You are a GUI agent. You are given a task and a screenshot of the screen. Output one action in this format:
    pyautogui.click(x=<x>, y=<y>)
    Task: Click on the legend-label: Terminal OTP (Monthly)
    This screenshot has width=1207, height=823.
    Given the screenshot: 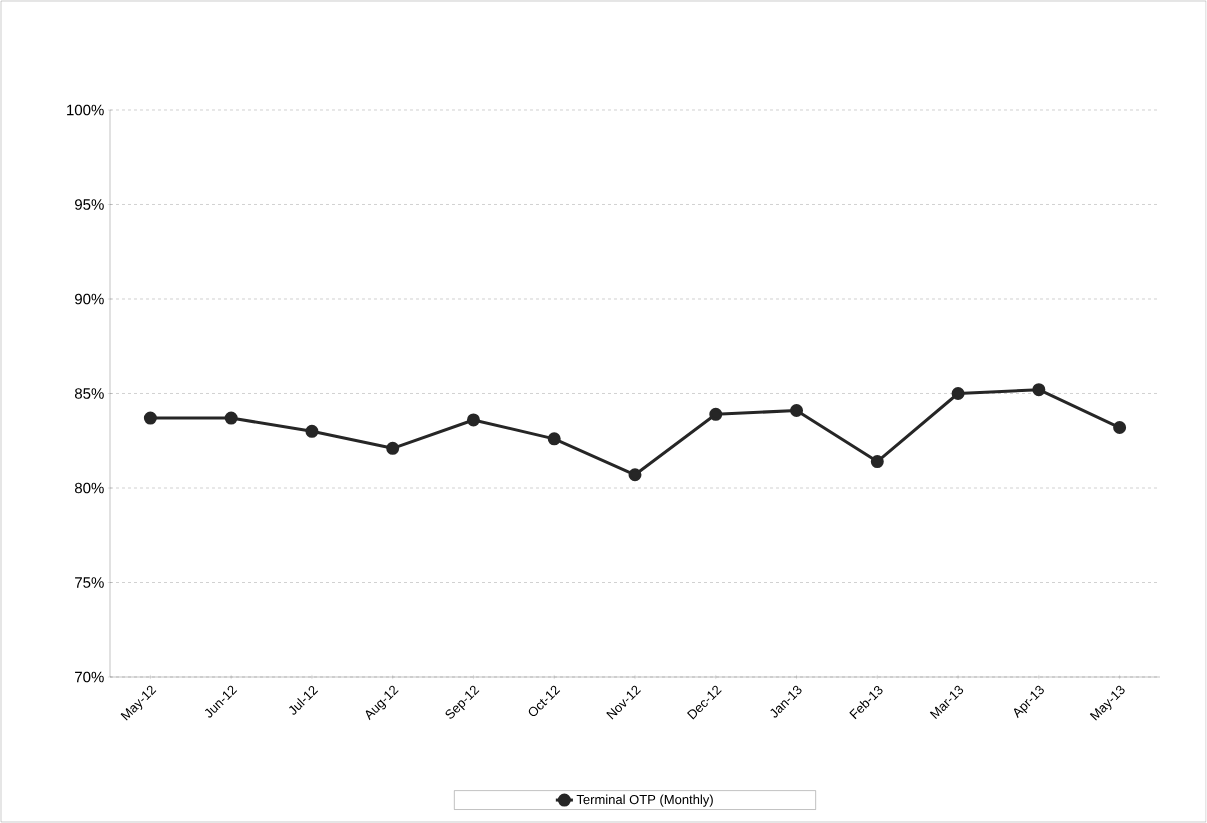 What is the action you would take?
    pyautogui.click(x=644, y=800)
    